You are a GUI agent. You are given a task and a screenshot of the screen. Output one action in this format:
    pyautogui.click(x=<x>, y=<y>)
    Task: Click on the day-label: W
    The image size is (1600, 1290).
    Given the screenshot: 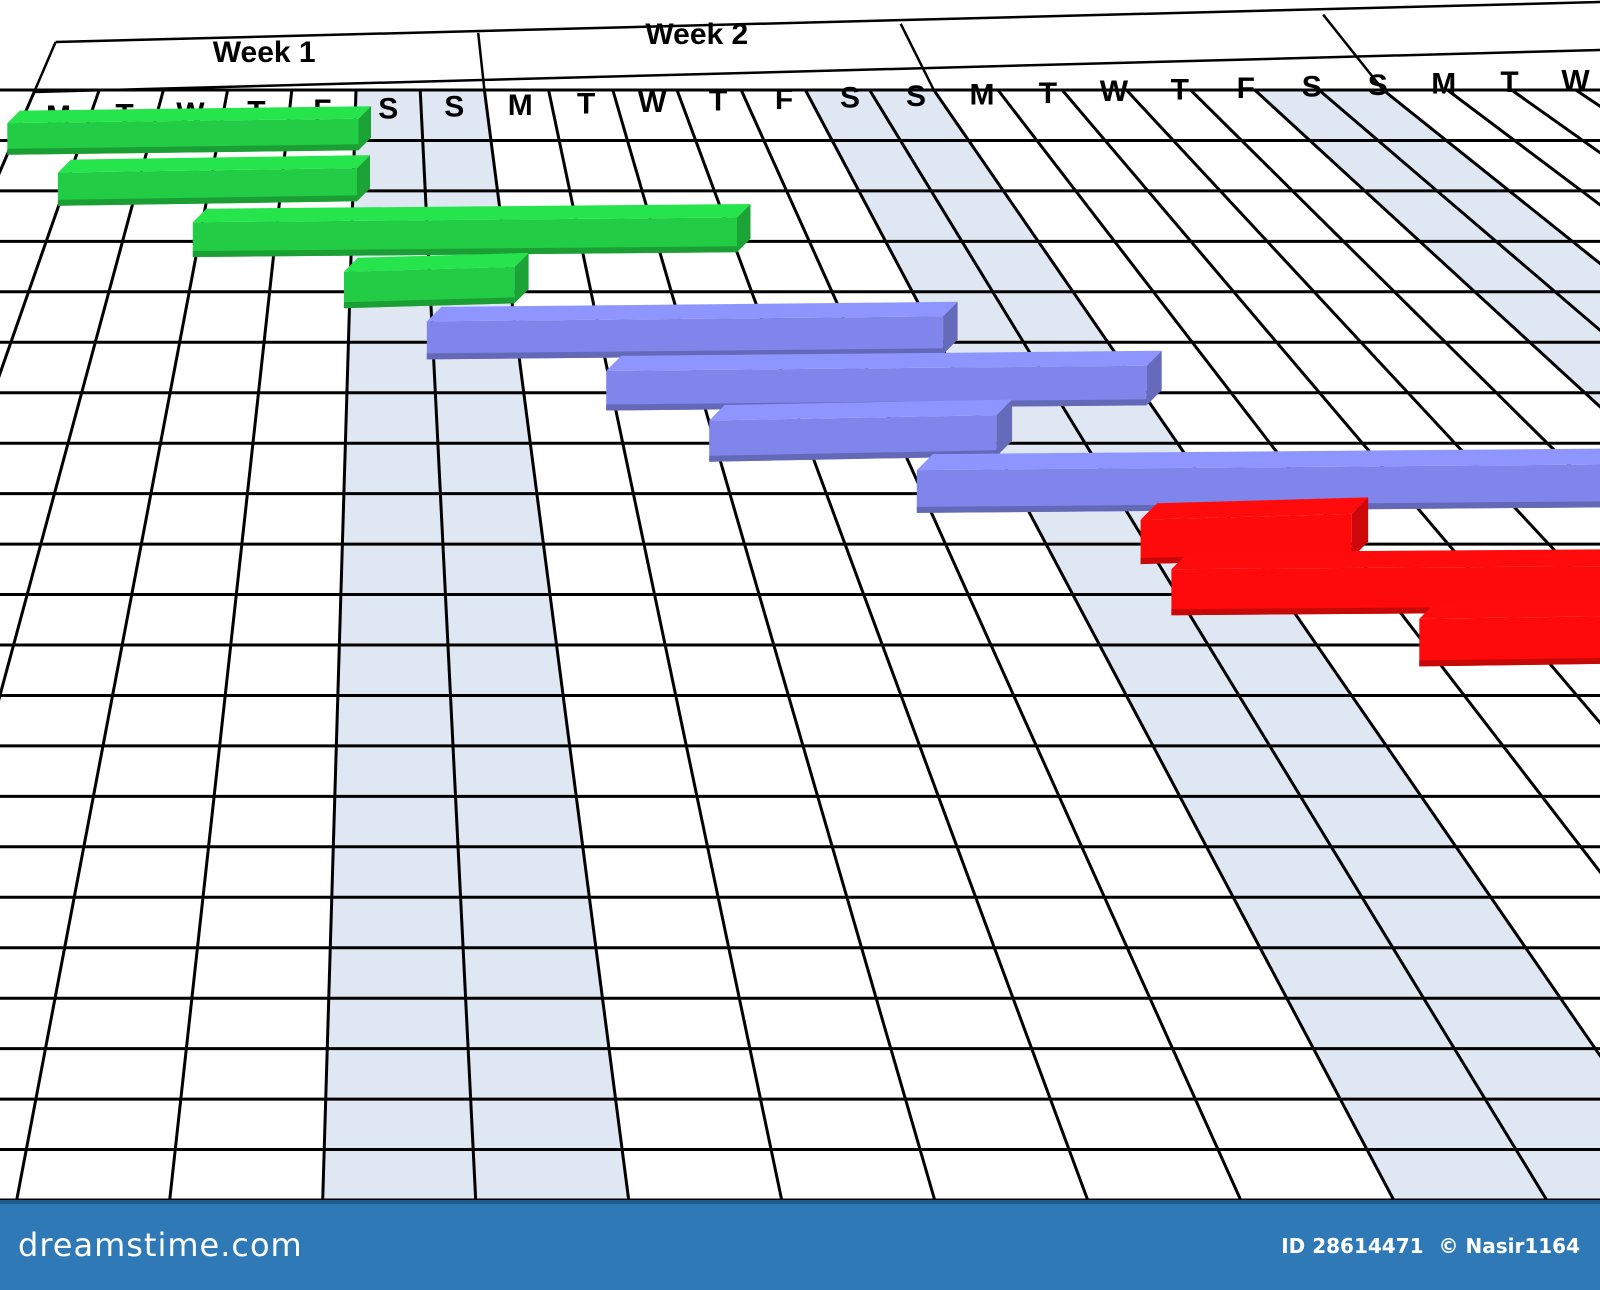 What is the action you would take?
    pyautogui.click(x=1575, y=80)
    